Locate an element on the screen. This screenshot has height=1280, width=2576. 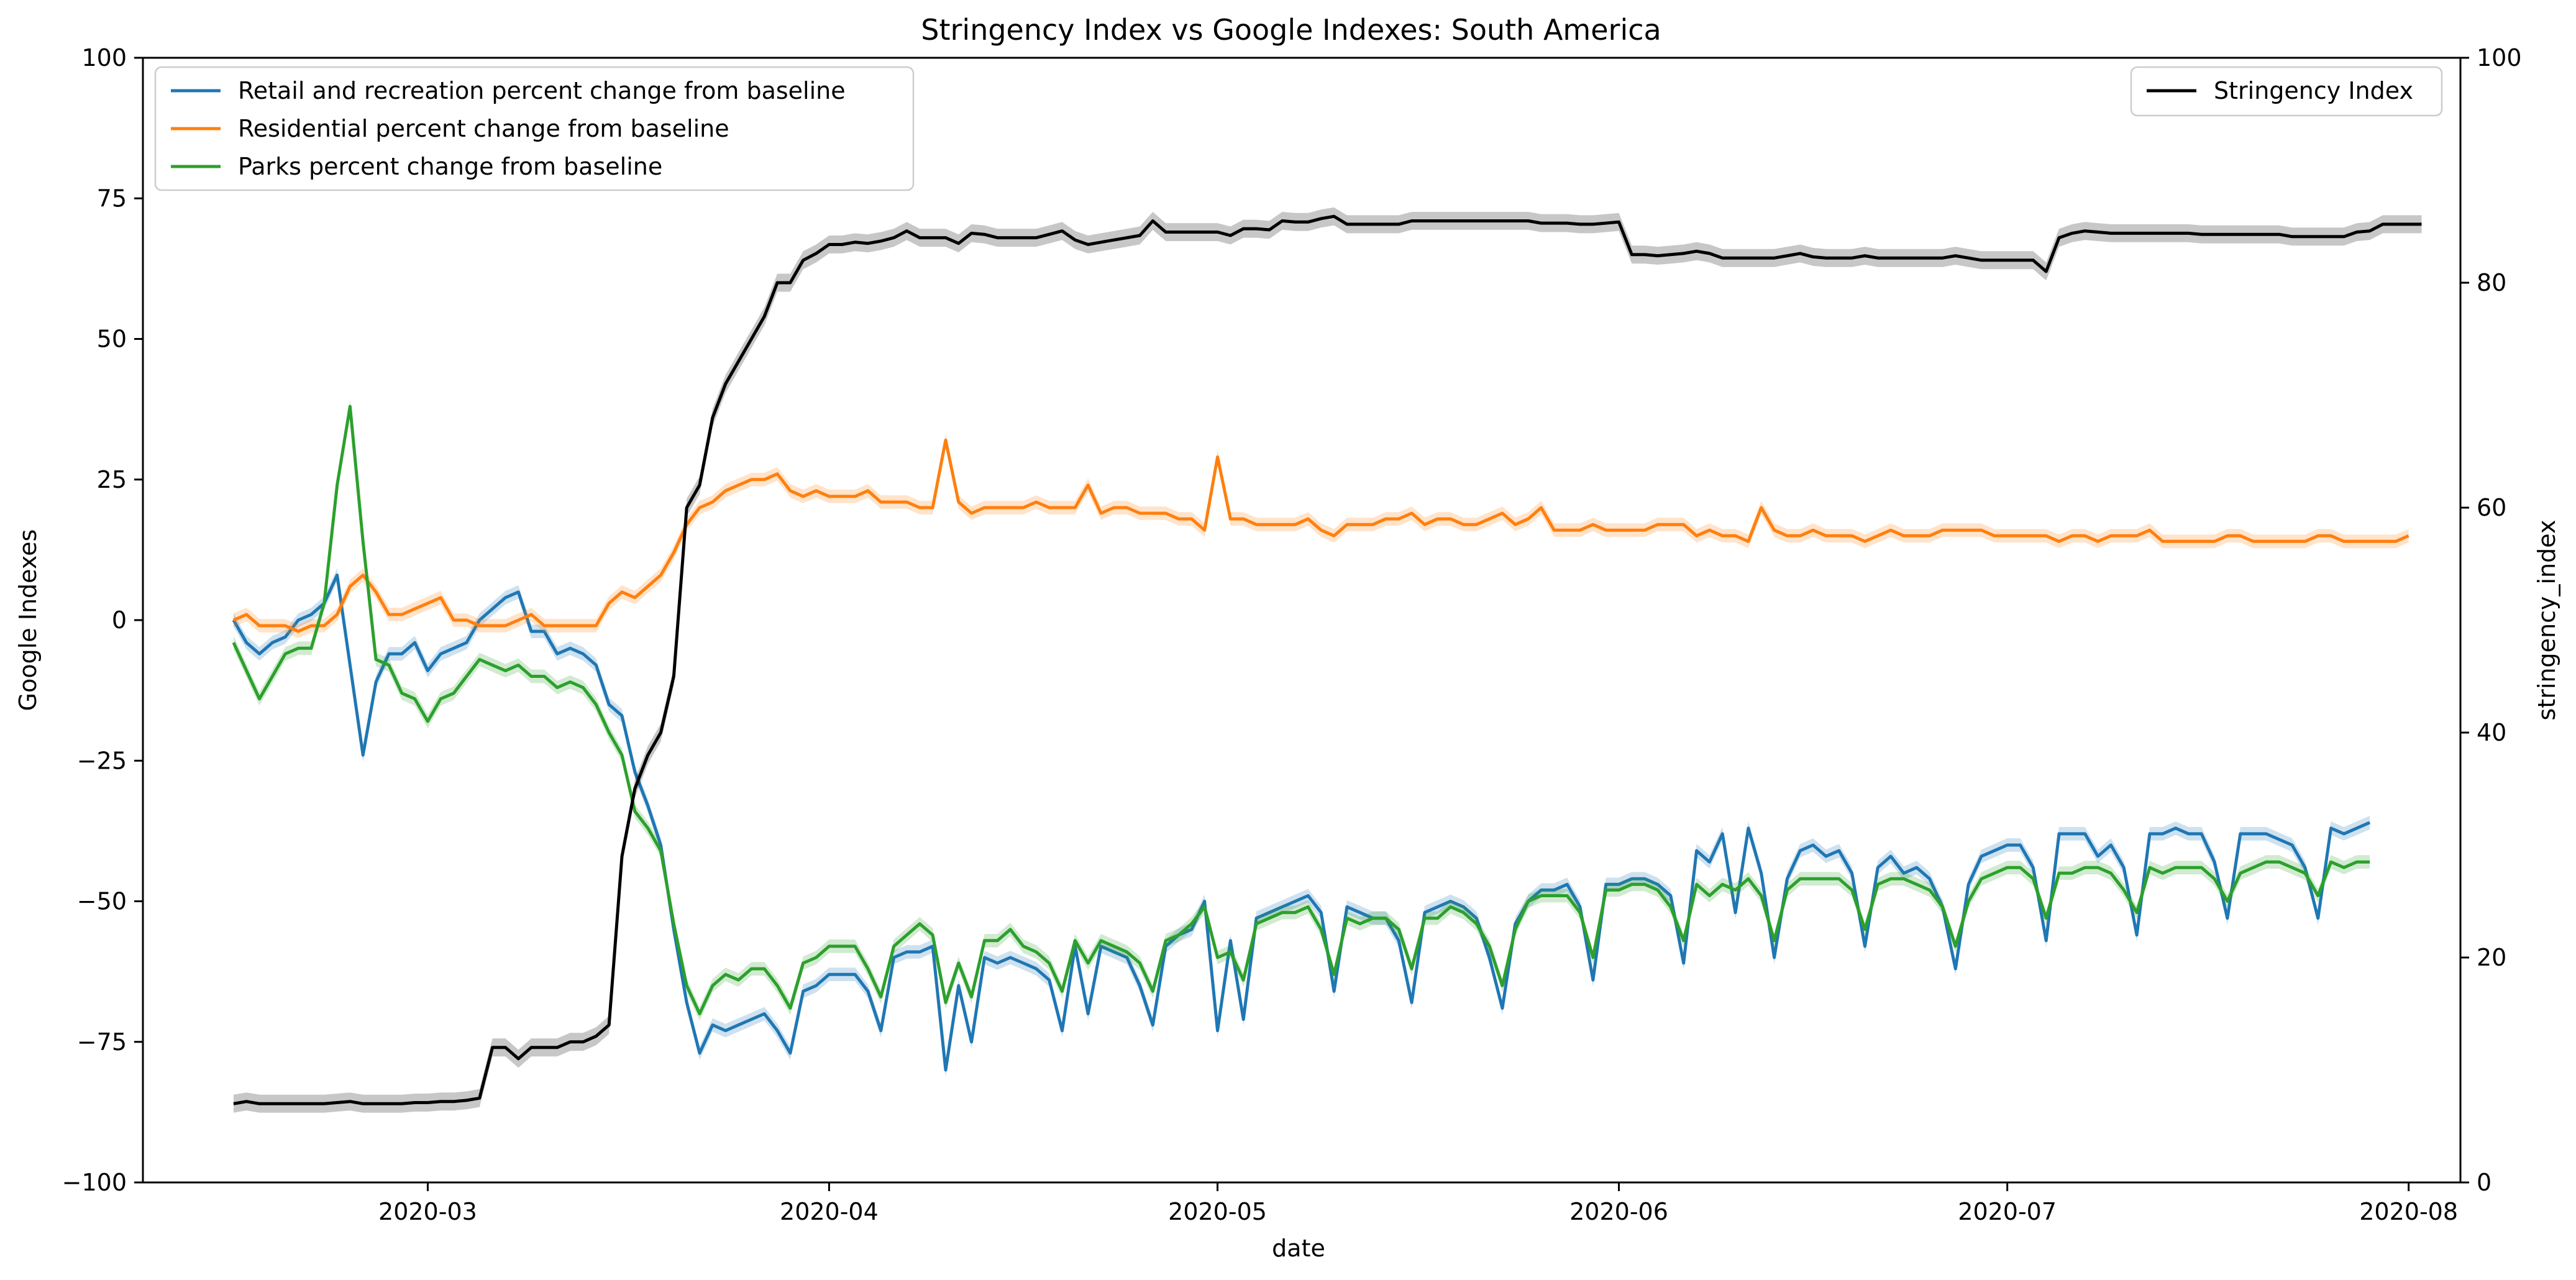
x-tick-label: 2020-06 is located at coordinates (1618, 1211).